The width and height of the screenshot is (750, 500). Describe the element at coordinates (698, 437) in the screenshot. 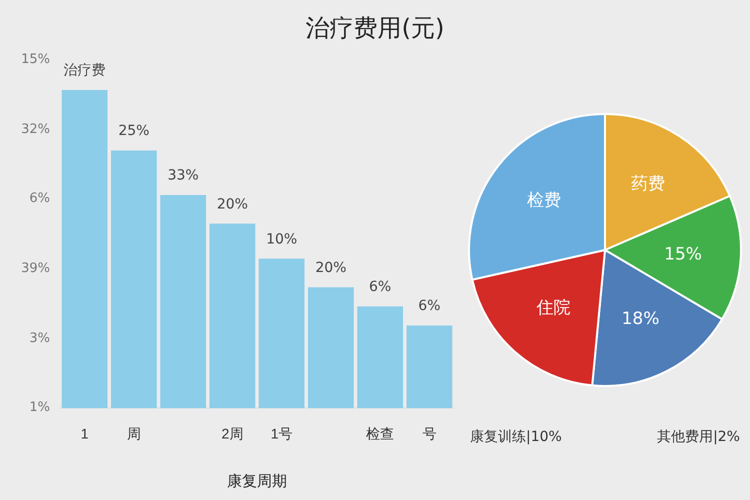

I see `text: 其他费用|2%` at that location.